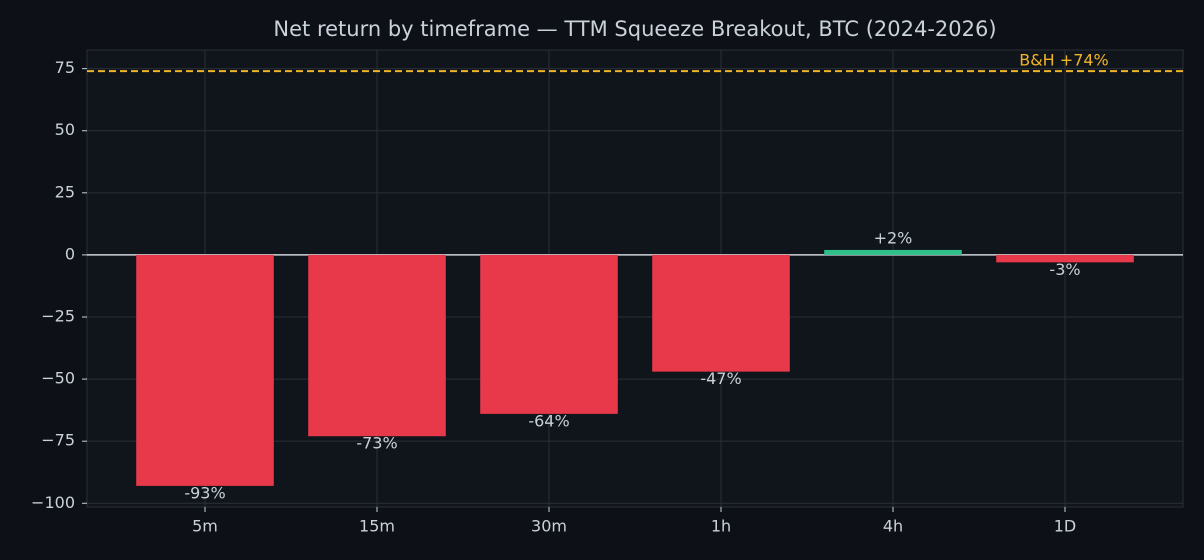 This screenshot has height=560, width=1204. Describe the element at coordinates (65, 129) in the screenshot. I see `y-tick-label: 50` at that location.